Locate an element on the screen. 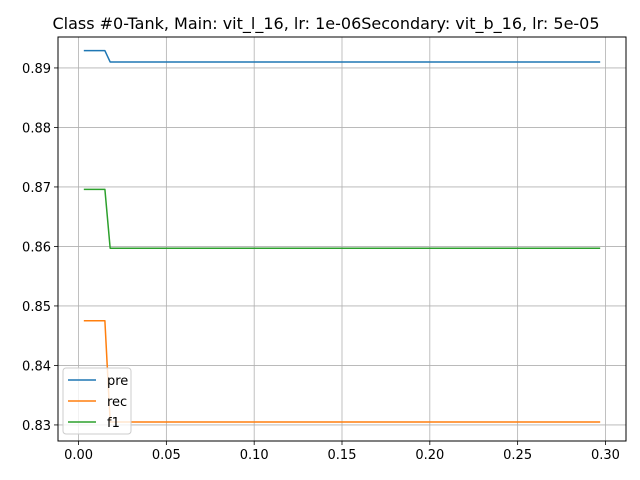 The height and width of the screenshot is (480, 640). series-line-pre is located at coordinates (342, 56).